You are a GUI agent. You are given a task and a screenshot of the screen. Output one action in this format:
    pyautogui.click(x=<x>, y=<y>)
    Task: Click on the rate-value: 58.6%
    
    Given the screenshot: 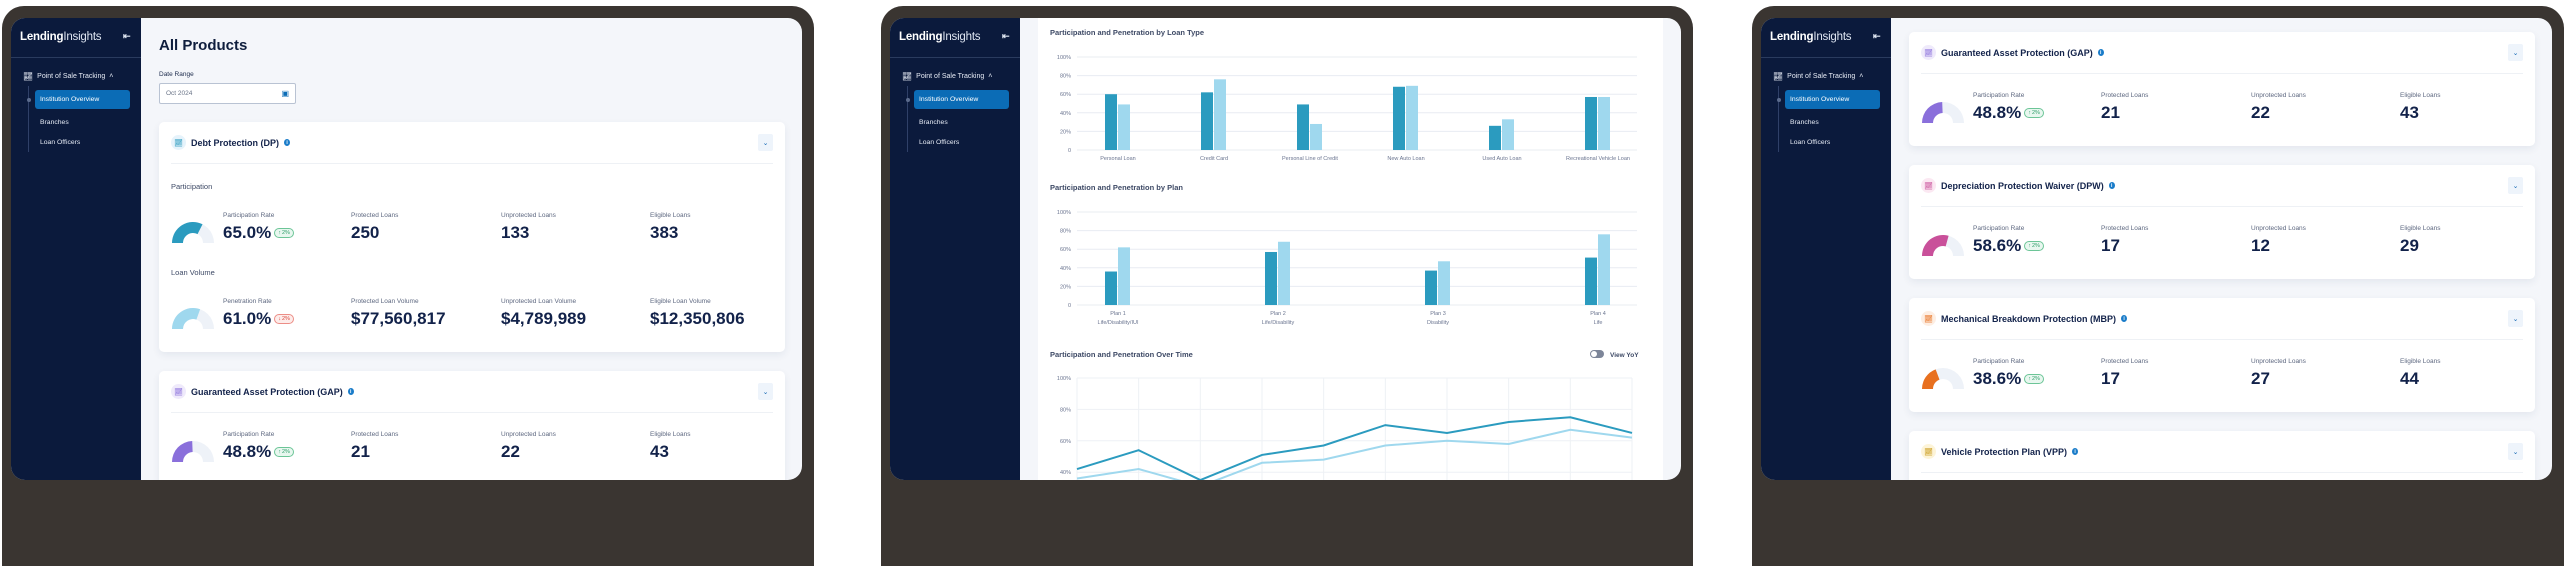 What is the action you would take?
    pyautogui.click(x=1997, y=245)
    